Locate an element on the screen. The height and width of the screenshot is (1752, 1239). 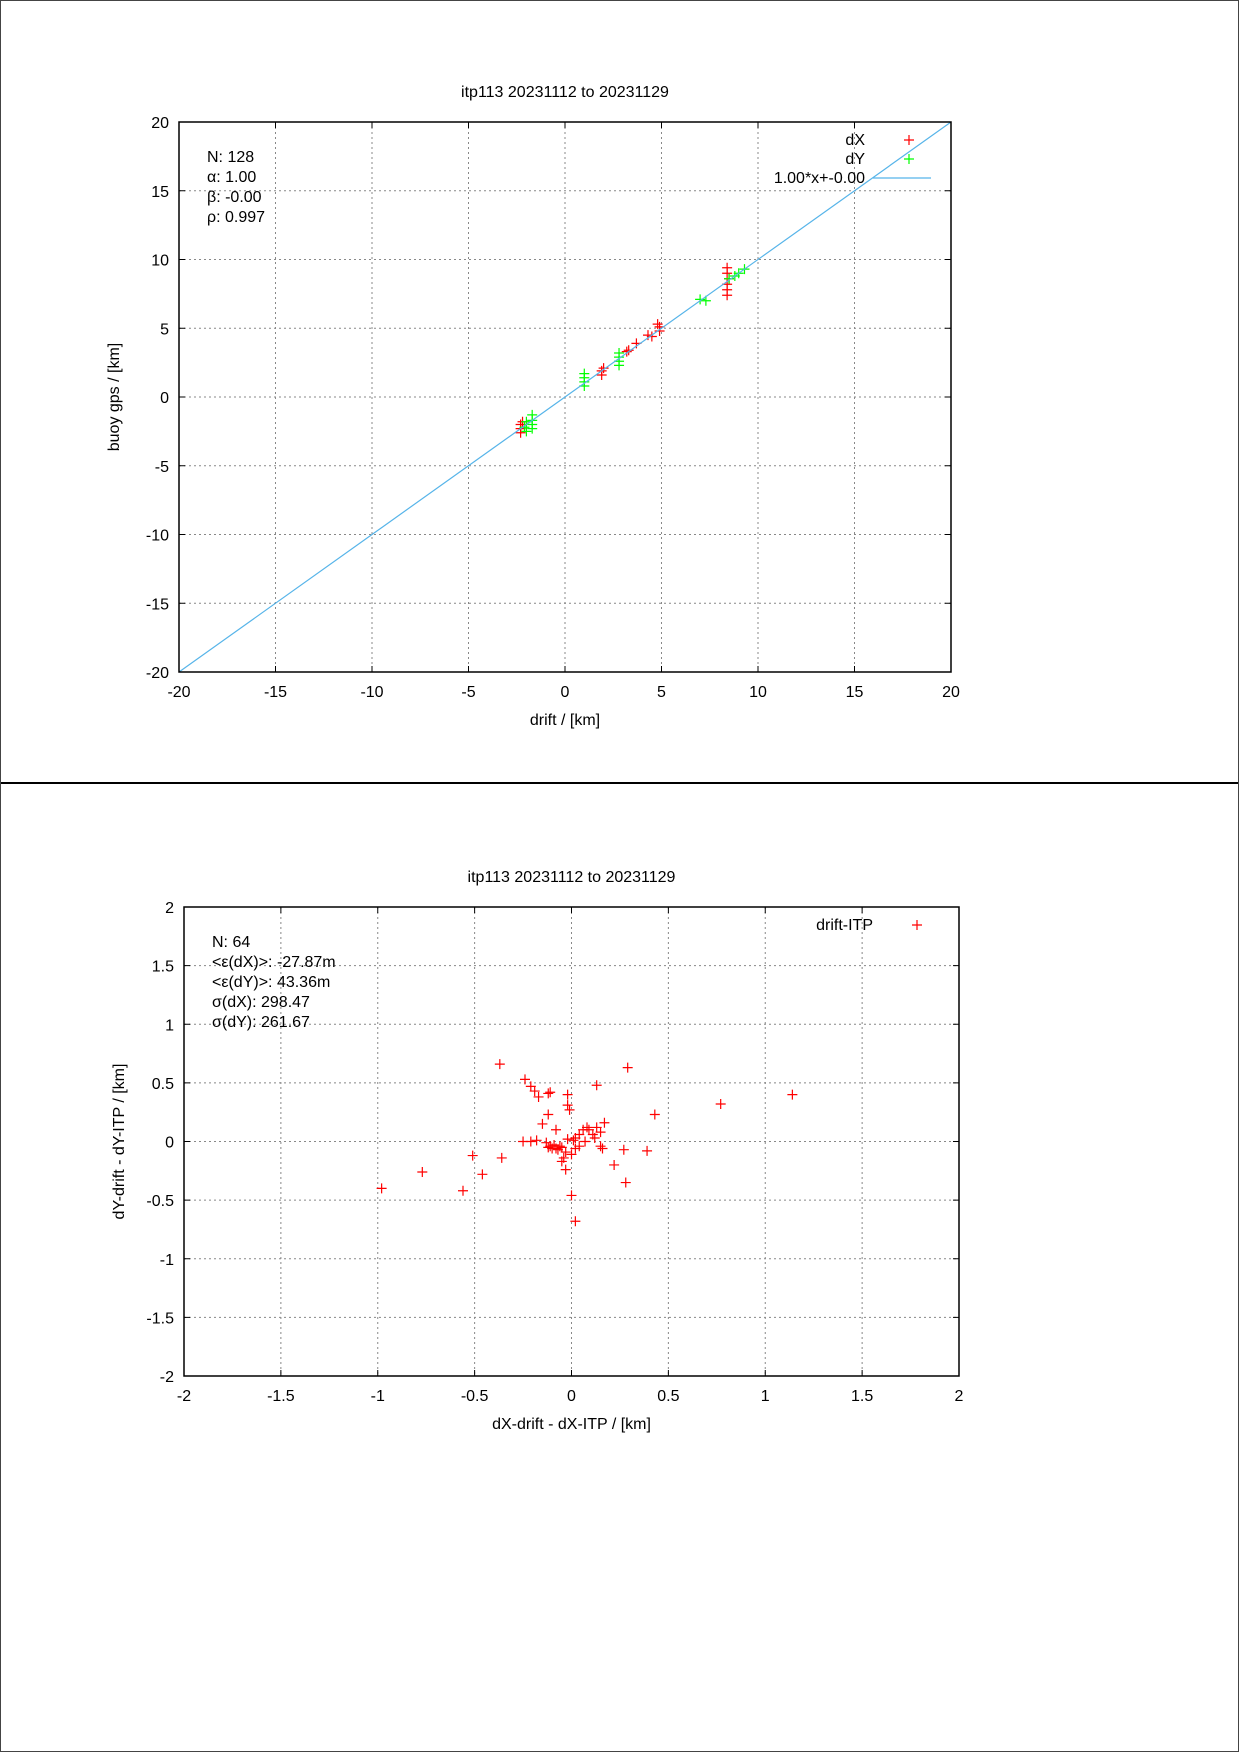
x-tick-label: -20 is located at coordinates (178, 692).